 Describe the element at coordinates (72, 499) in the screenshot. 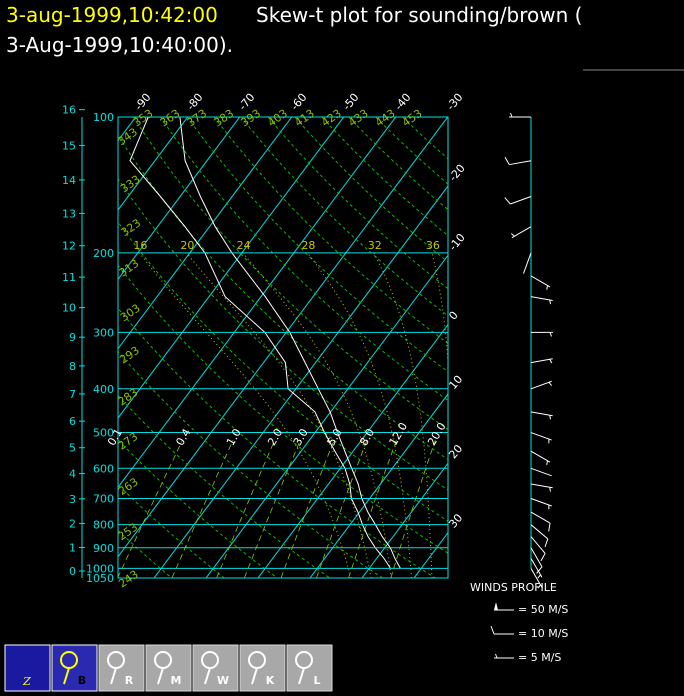

I see `altitude-label: 3` at that location.